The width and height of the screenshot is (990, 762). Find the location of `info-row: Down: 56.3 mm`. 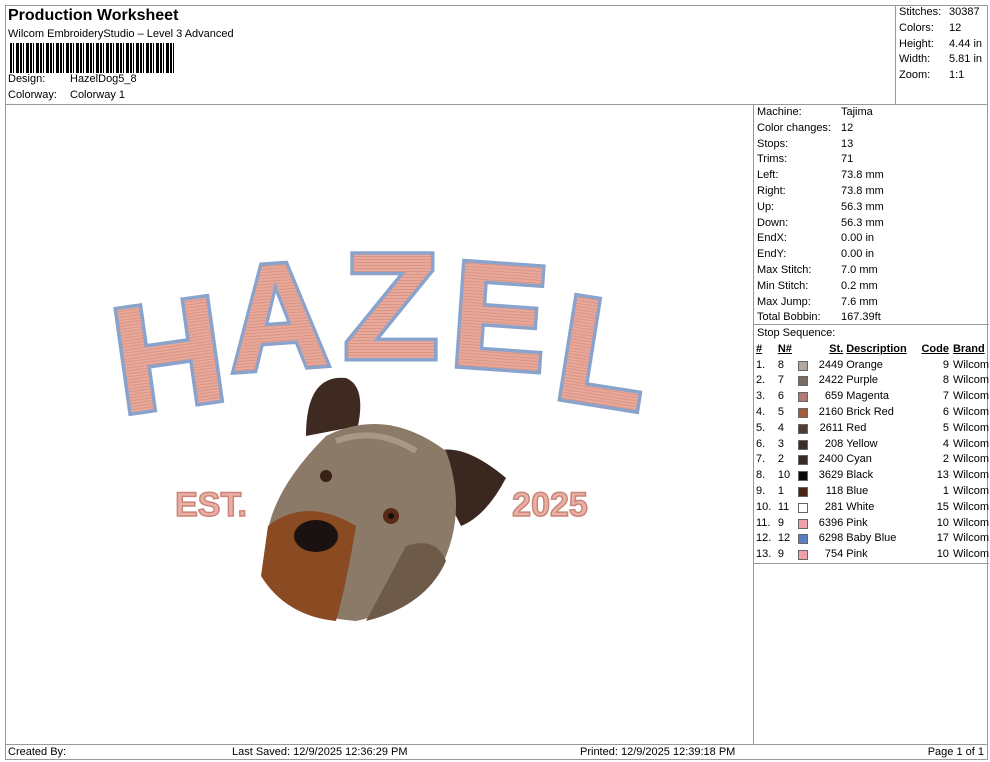

info-row: Down: 56.3 mm is located at coordinates (820, 222).